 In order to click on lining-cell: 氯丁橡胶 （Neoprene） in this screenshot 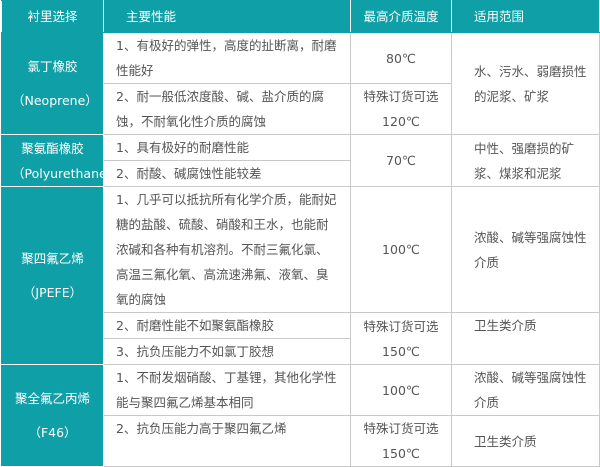, I will do `click(52, 83)`.